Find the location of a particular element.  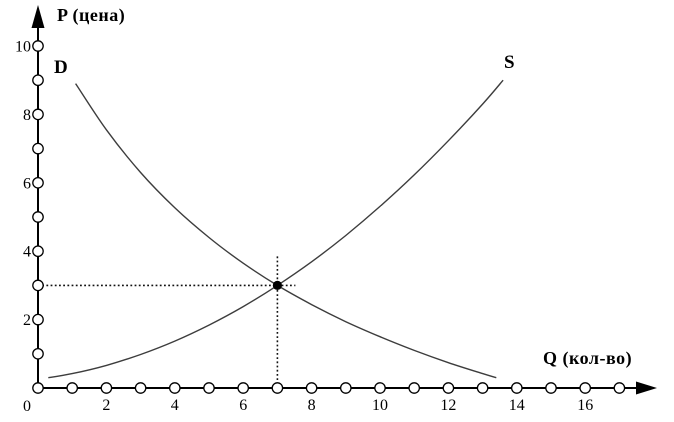

origin-label: 0 is located at coordinates (27, 406).